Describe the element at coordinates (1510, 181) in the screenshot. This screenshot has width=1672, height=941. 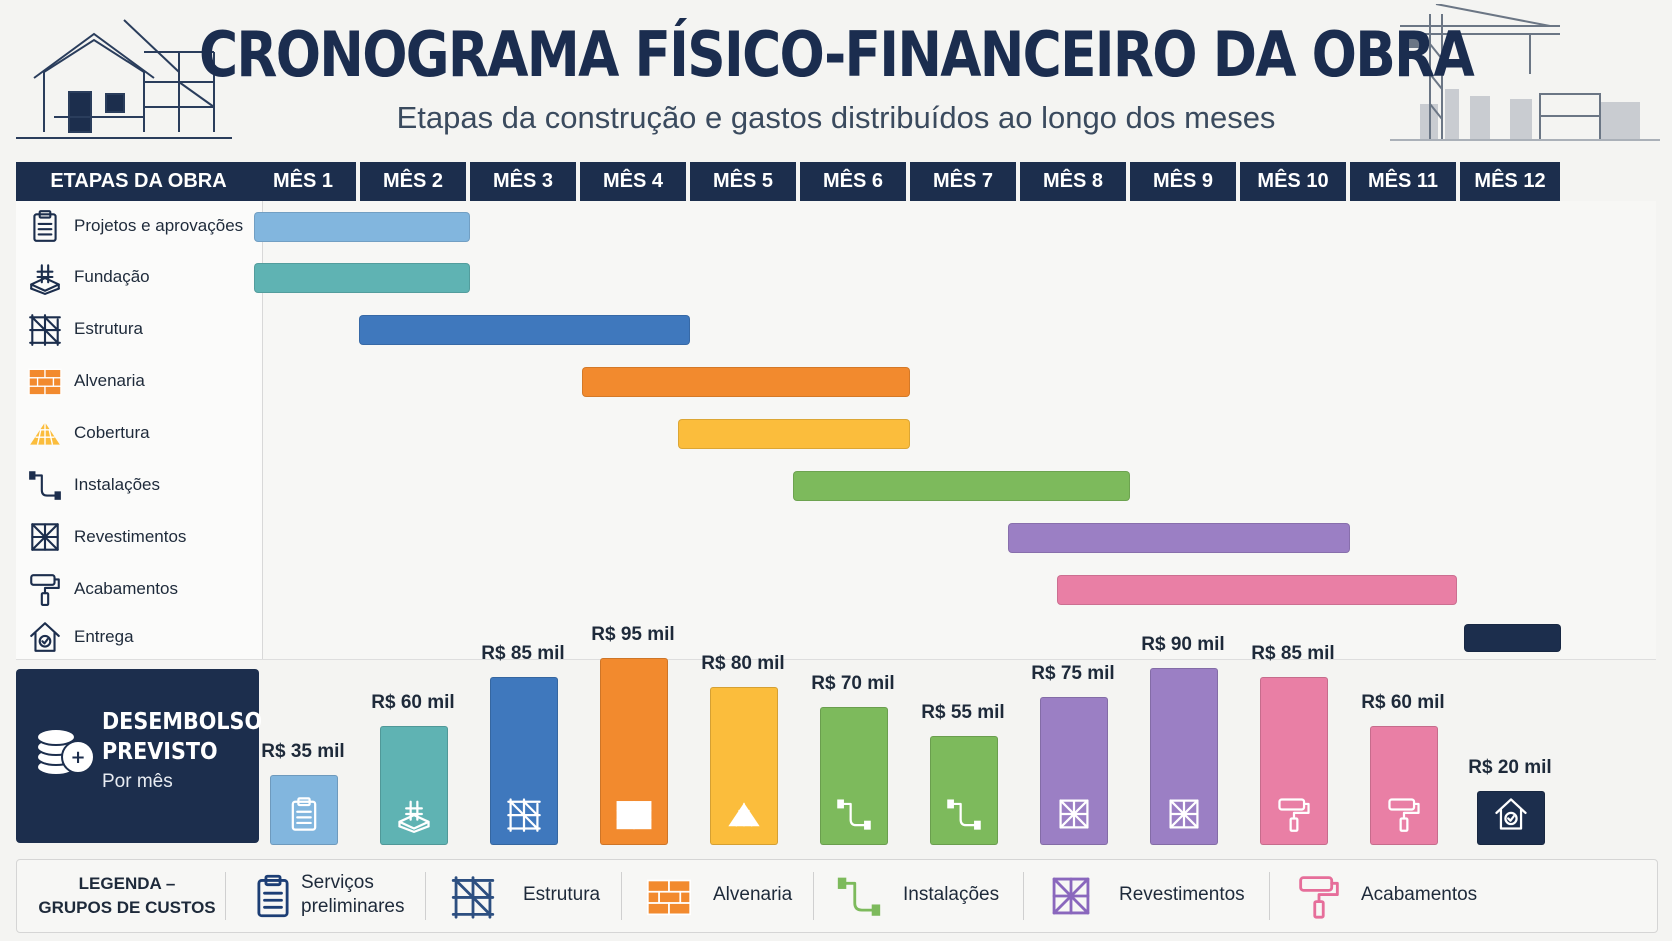
I see `month-header-12: MÊS 12` at that location.